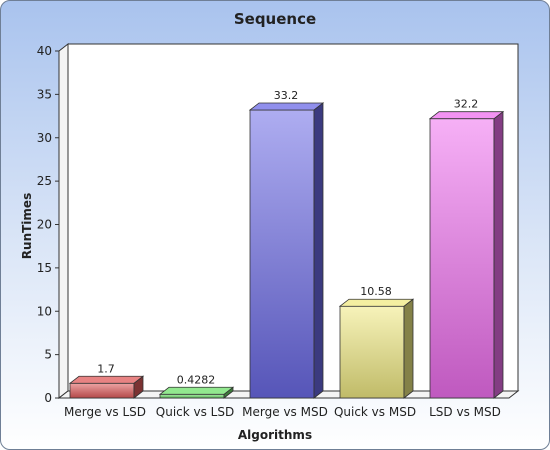  Describe the element at coordinates (275, 19) in the screenshot. I see `chart-title: Sequence` at that location.